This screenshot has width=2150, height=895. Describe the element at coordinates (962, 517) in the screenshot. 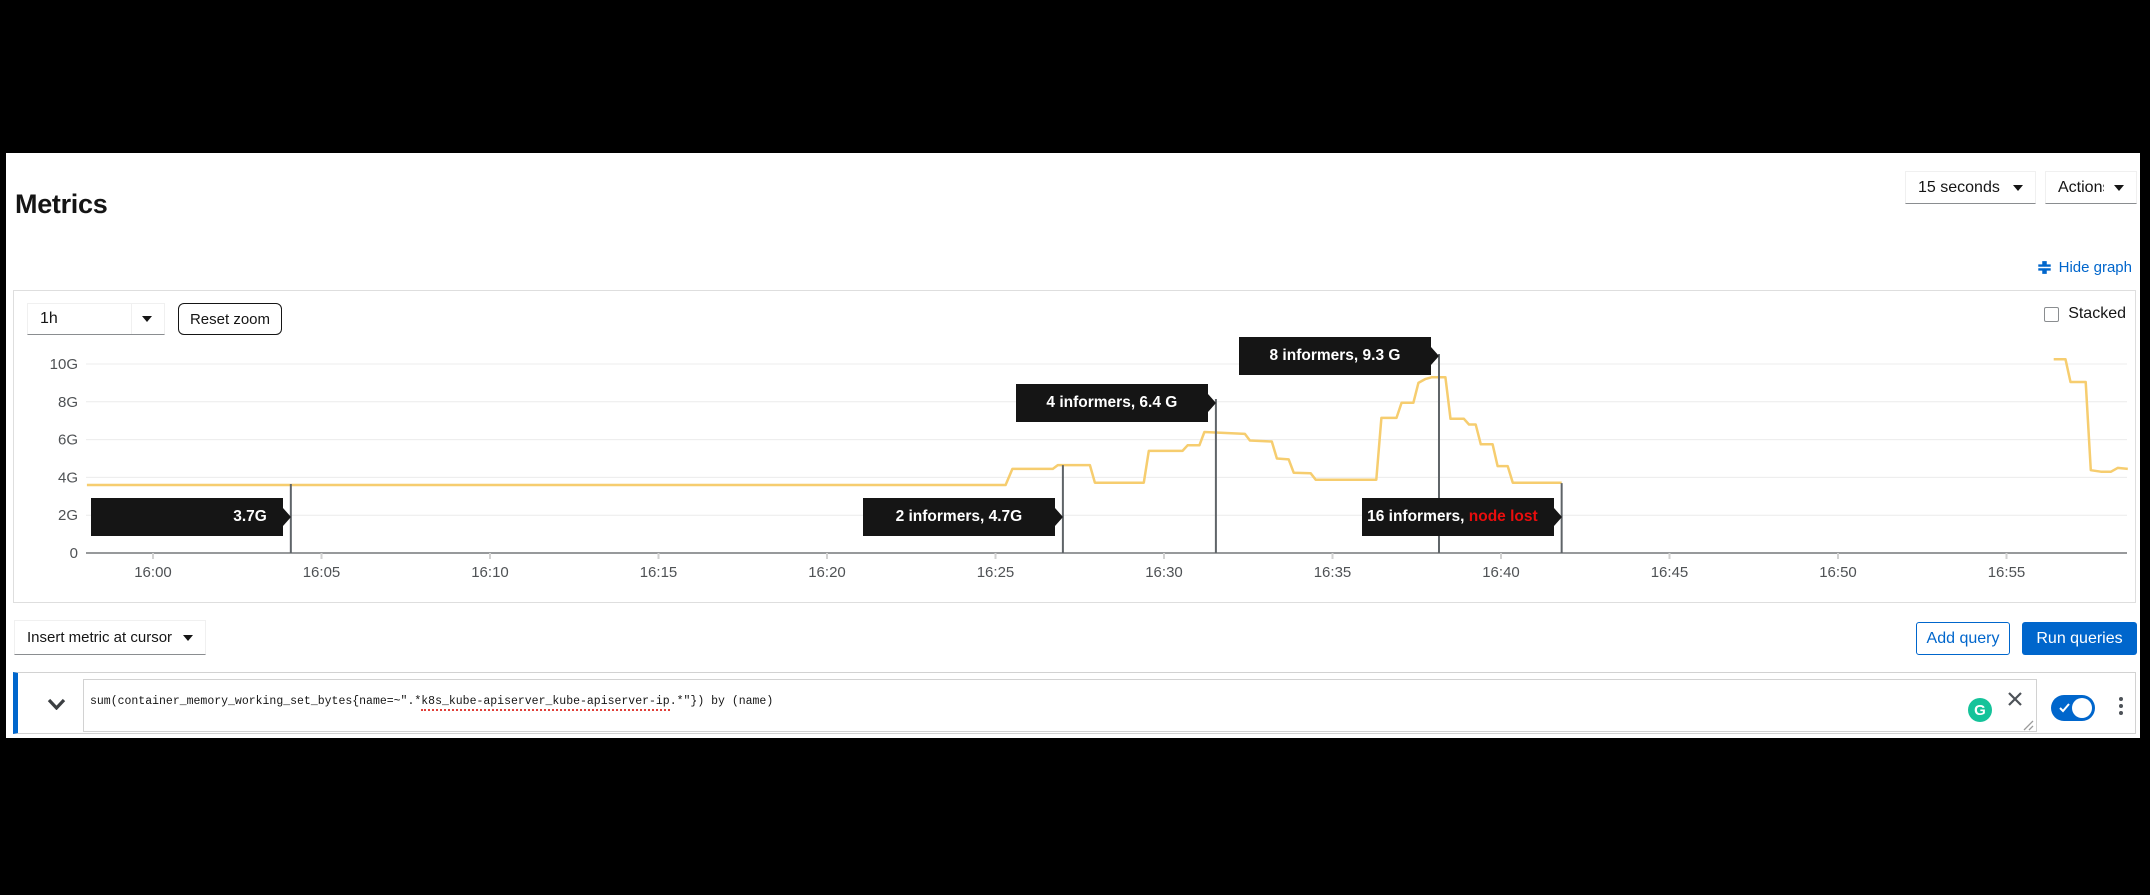

I see `chart-annotation: 2 informers, 4.7G` at that location.